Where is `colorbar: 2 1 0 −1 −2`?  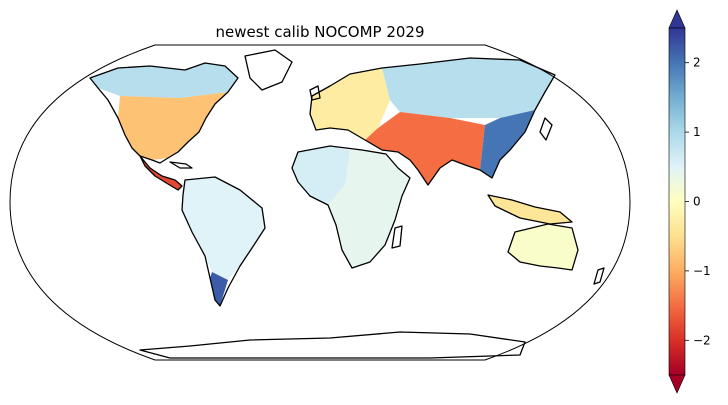
colorbar: 2 1 0 −1 −2 is located at coordinates (689, 201).